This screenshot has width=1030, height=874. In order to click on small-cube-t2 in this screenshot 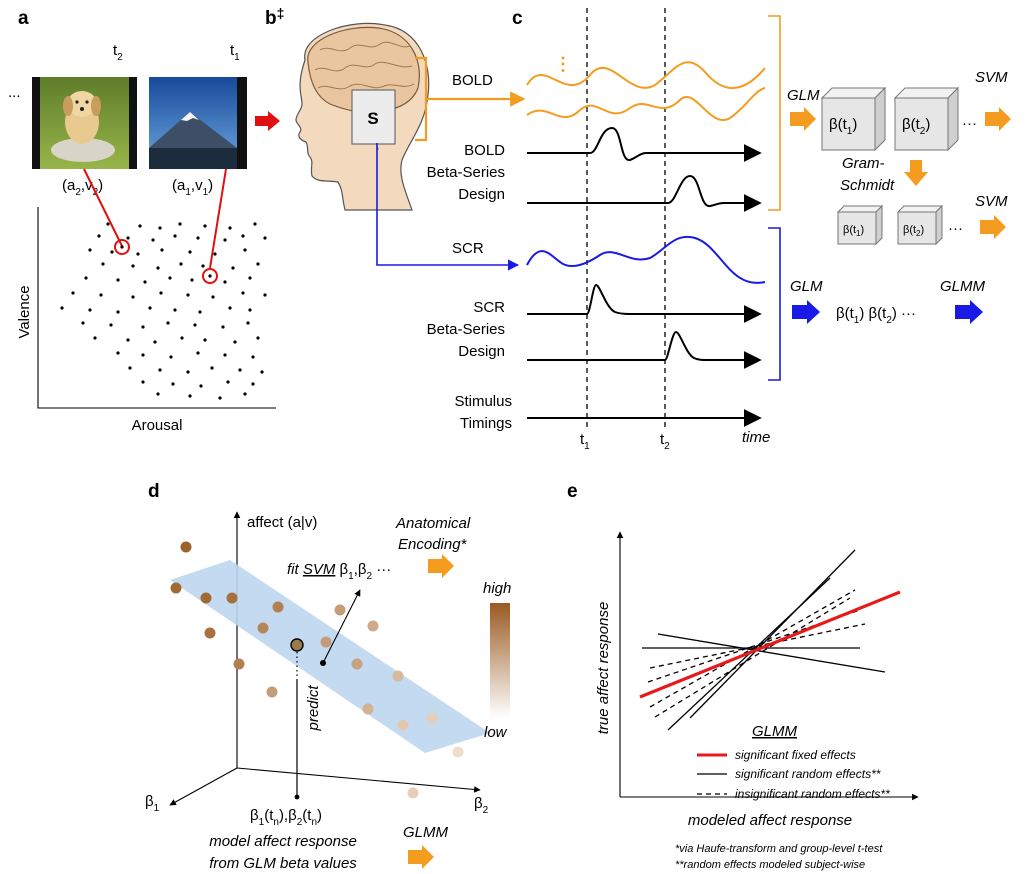, I will do `click(920, 225)`.